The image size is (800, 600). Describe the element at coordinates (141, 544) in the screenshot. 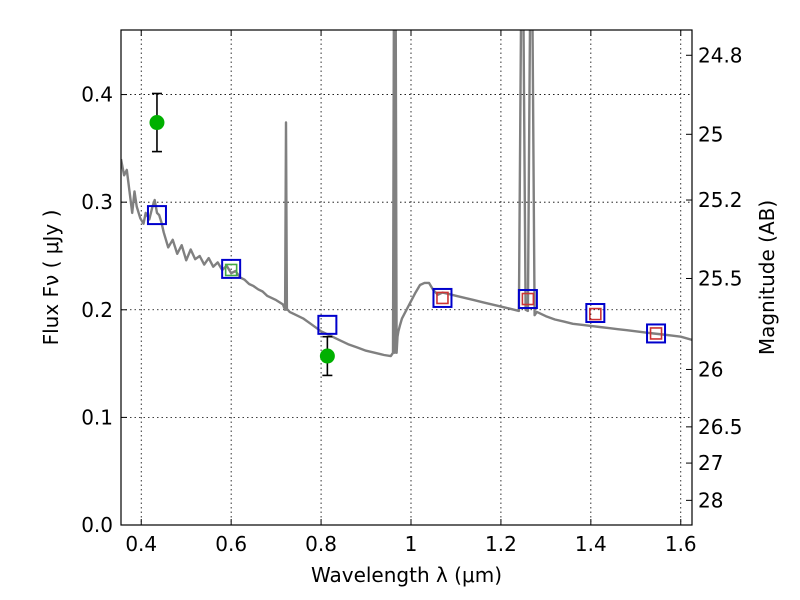

I see `x-tick-label: 0.4` at that location.